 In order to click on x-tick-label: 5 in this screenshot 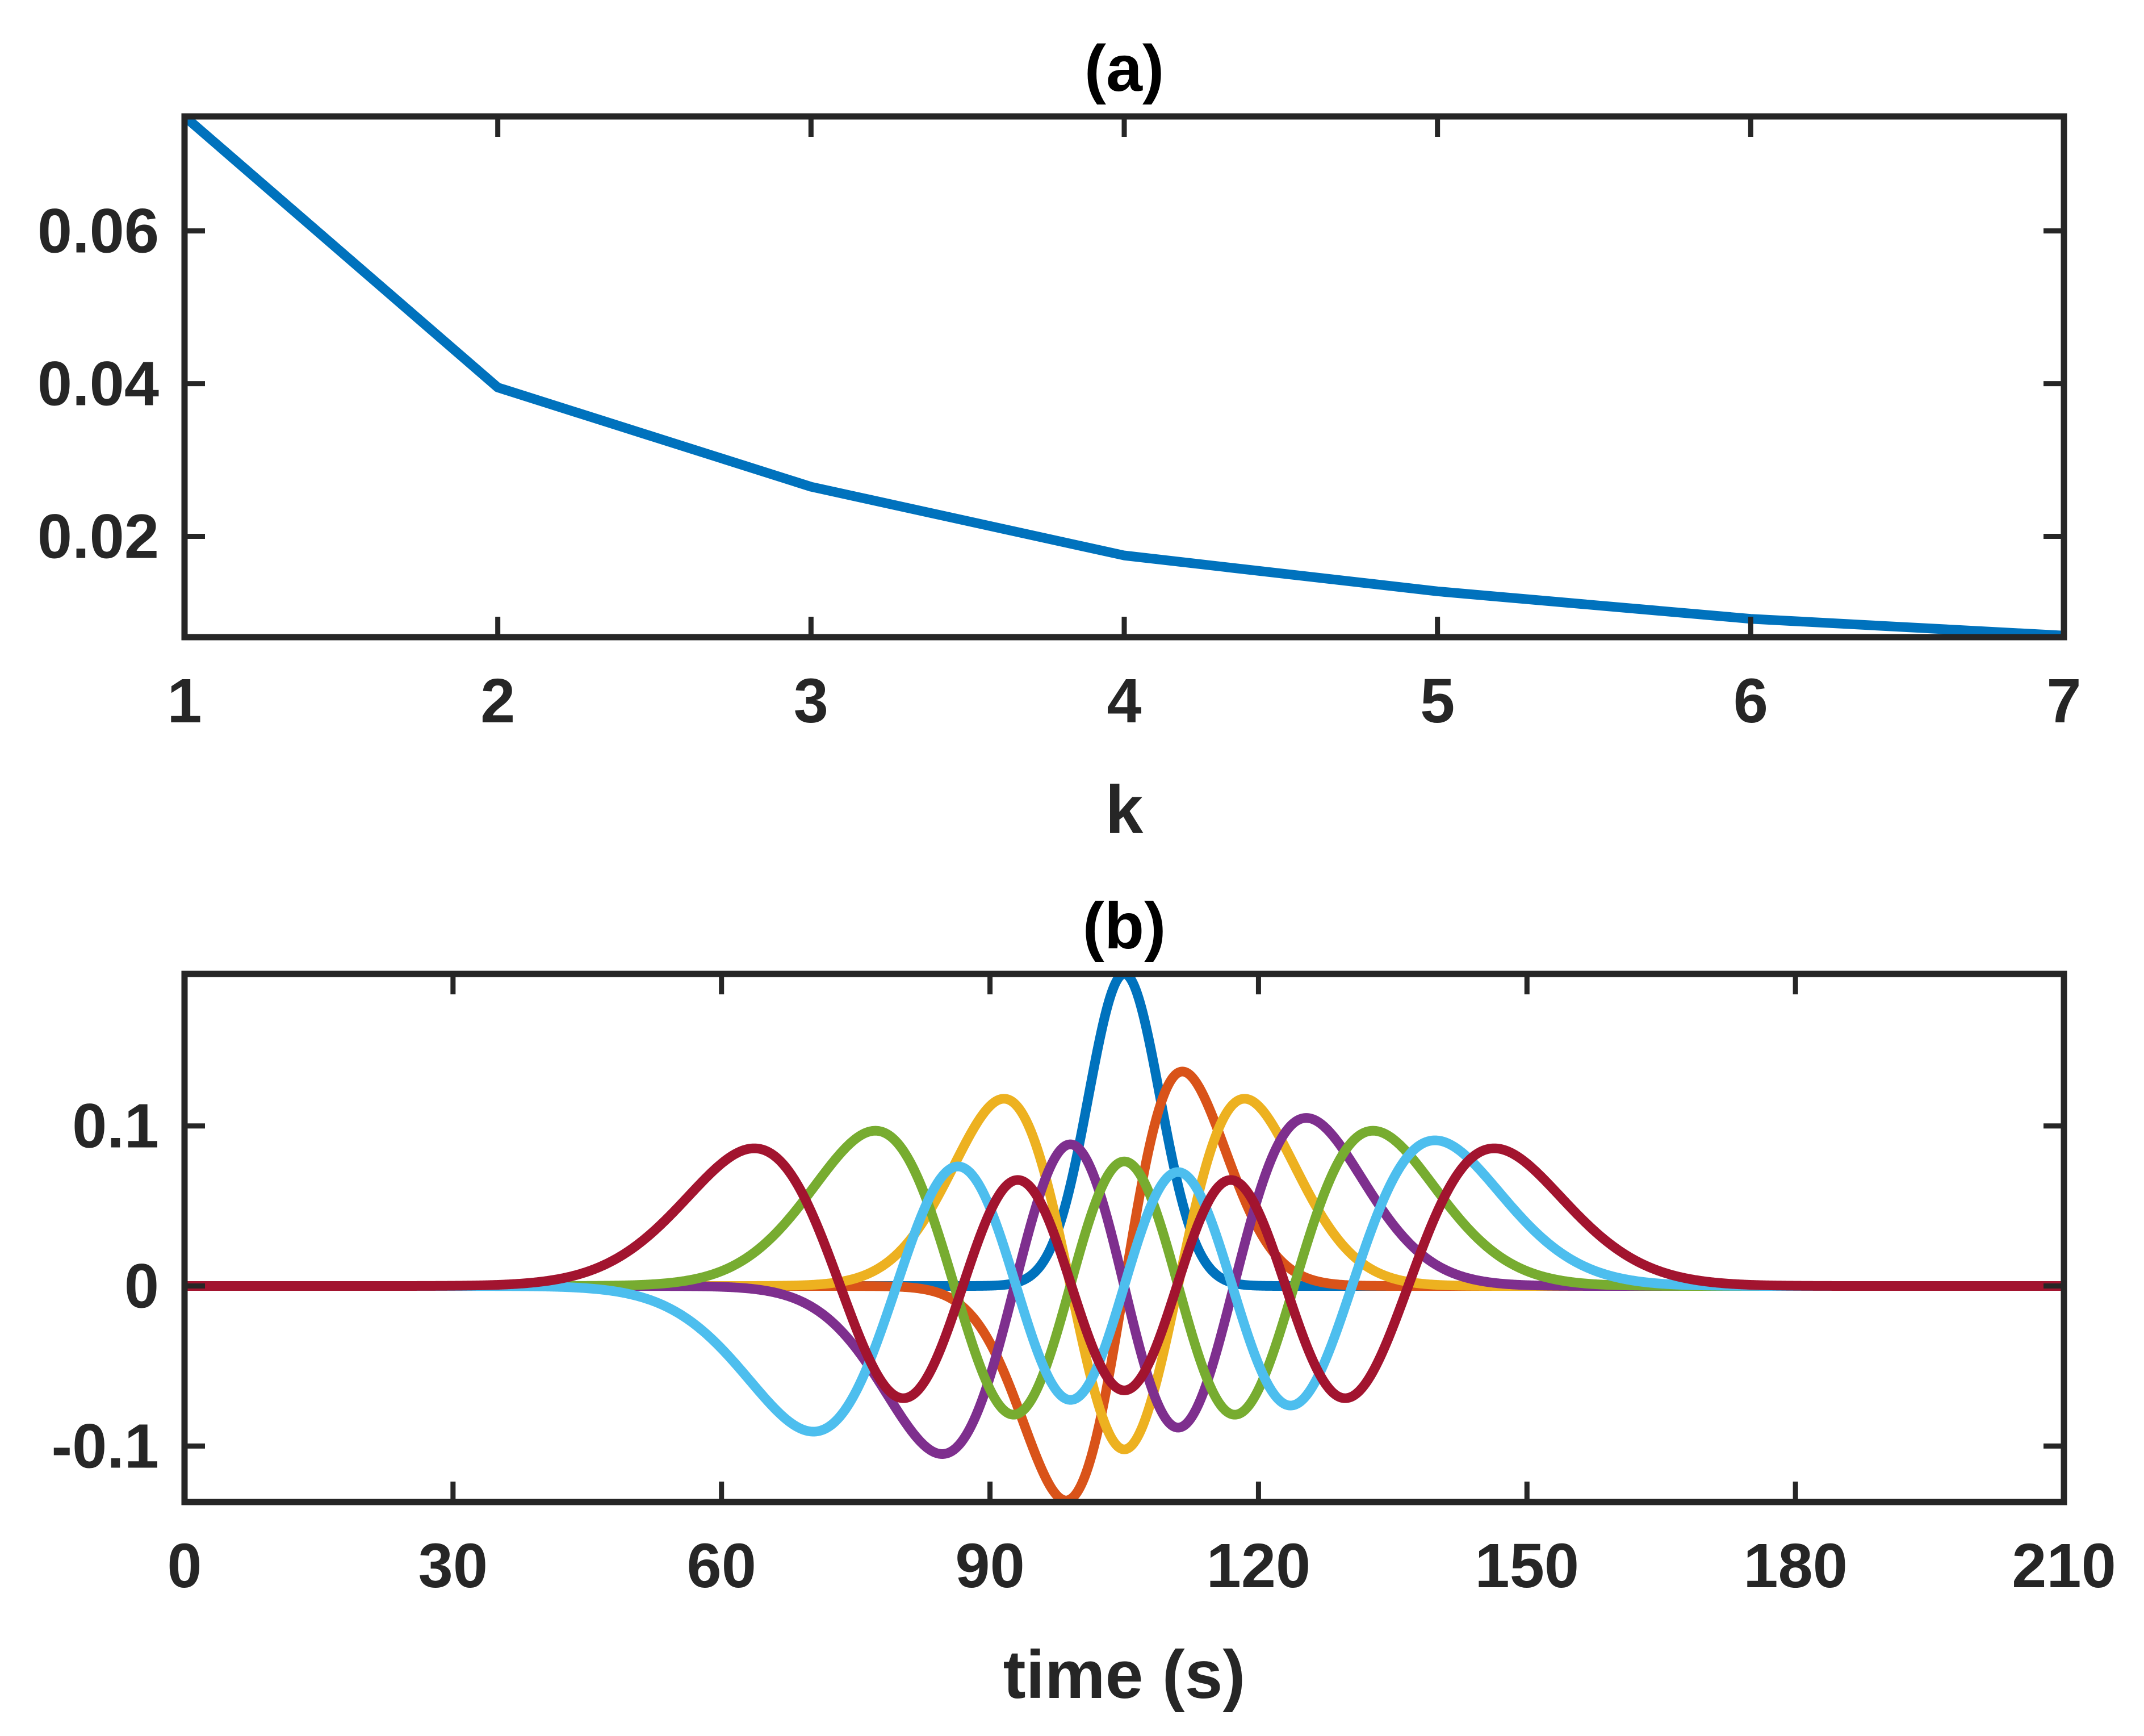, I will do `click(1438, 701)`.